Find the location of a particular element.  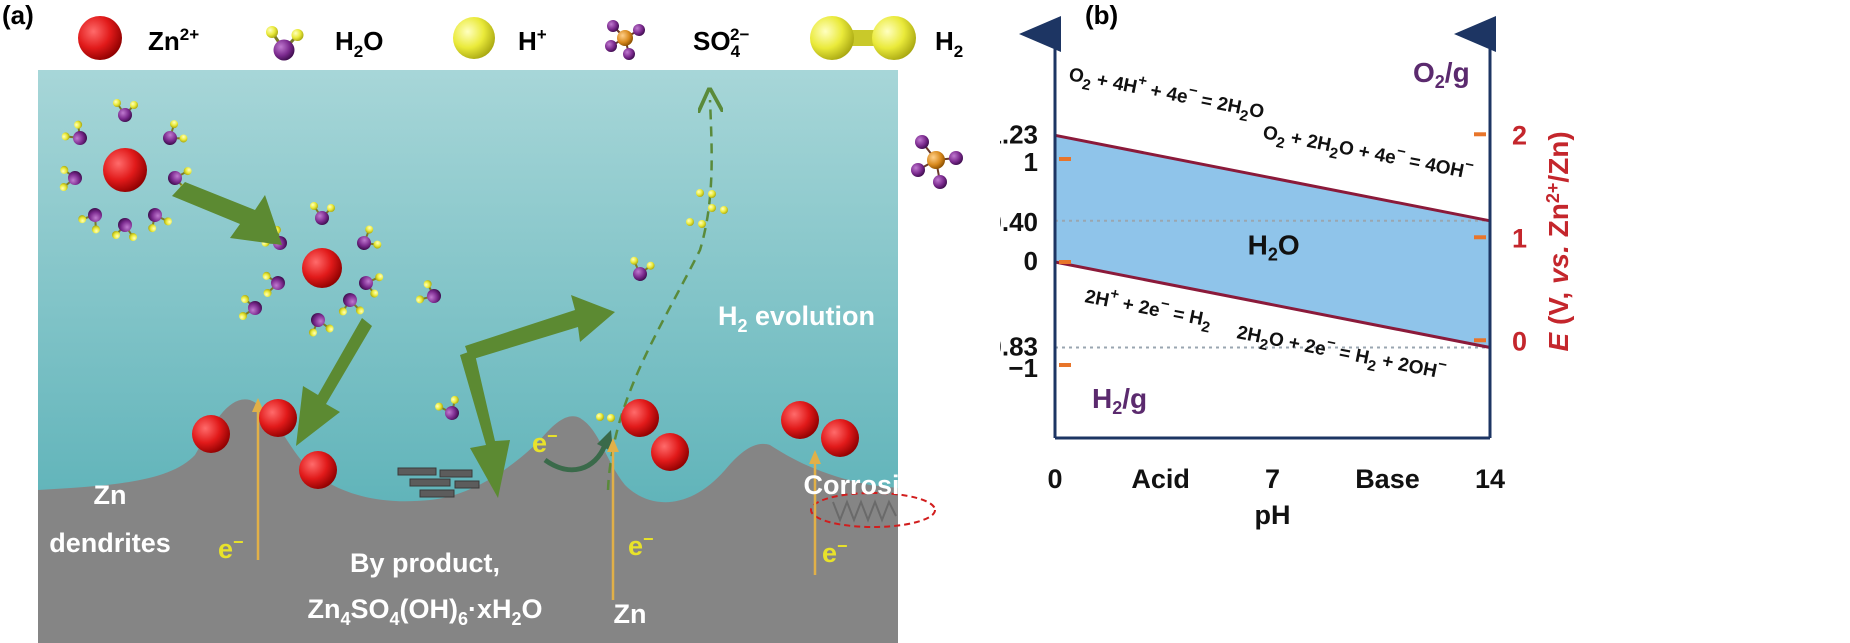

equation-o2-base: O2 + 2H2O + 4e− = 4OH− is located at coordinates (1368, 152).